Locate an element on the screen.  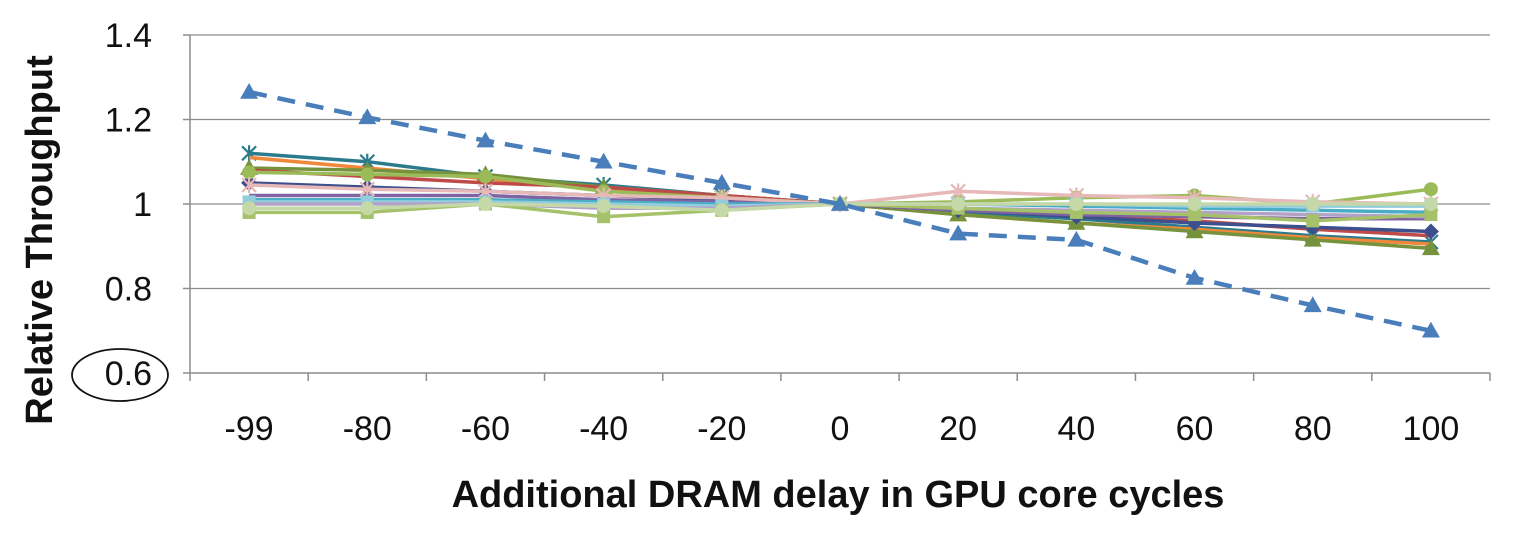
x-tick-label--80: -80 is located at coordinates (367, 429).